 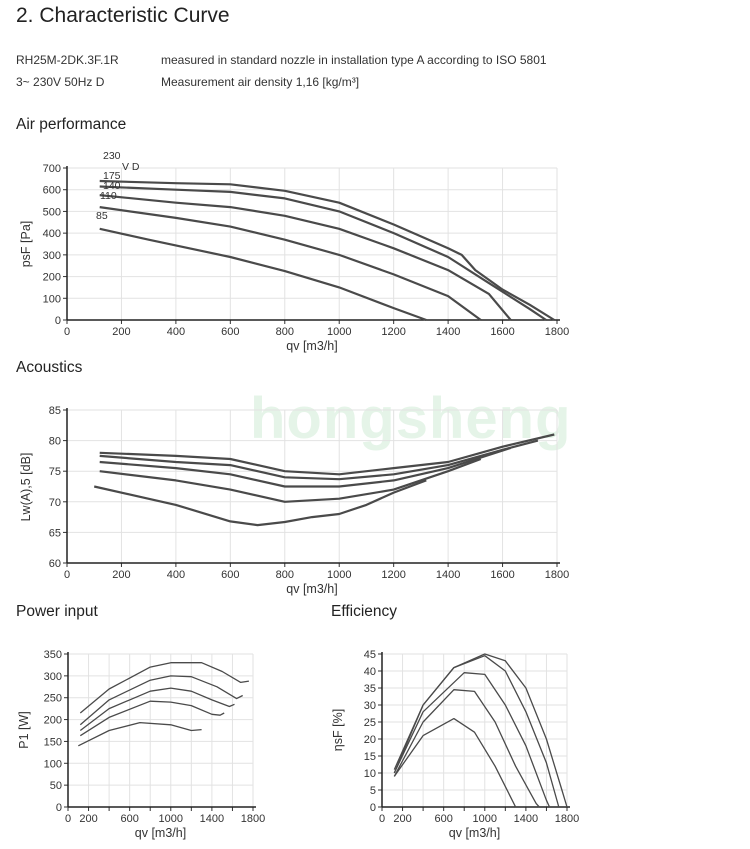 I want to click on y-tick-label: 15, so click(x=370, y=757).